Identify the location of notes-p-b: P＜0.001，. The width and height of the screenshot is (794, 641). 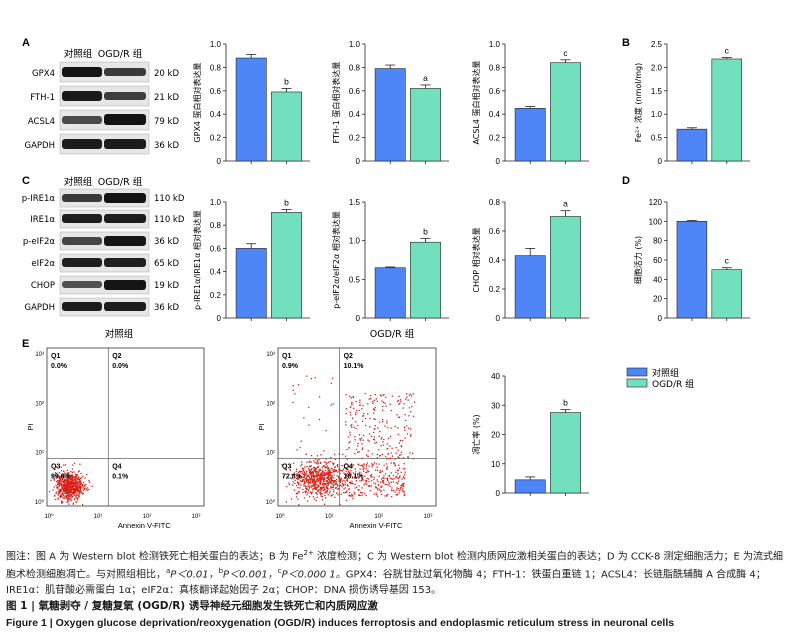
(250, 575).